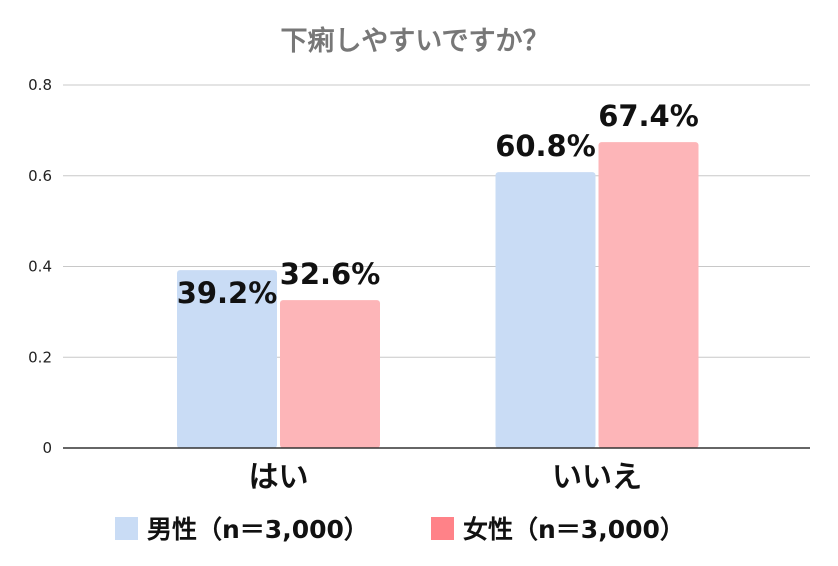 This screenshot has height=566, width=838. Describe the element at coordinates (40, 176) in the screenshot. I see `y-tick-label: 0.6` at that location.